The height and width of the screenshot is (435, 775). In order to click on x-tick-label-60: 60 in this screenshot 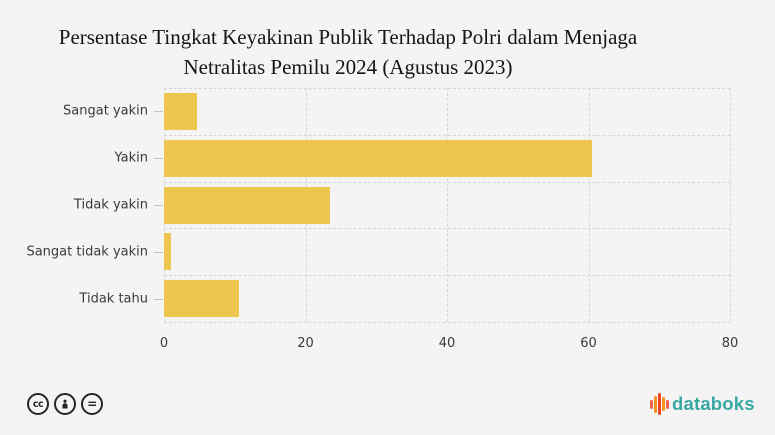, I will do `click(588, 343)`.